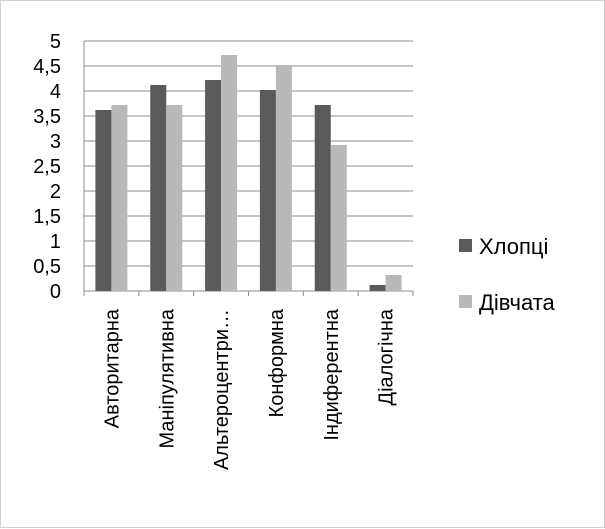  What do you see at coordinates (47, 167) in the screenshot?
I see `y-tick-label: 2,5` at bounding box center [47, 167].